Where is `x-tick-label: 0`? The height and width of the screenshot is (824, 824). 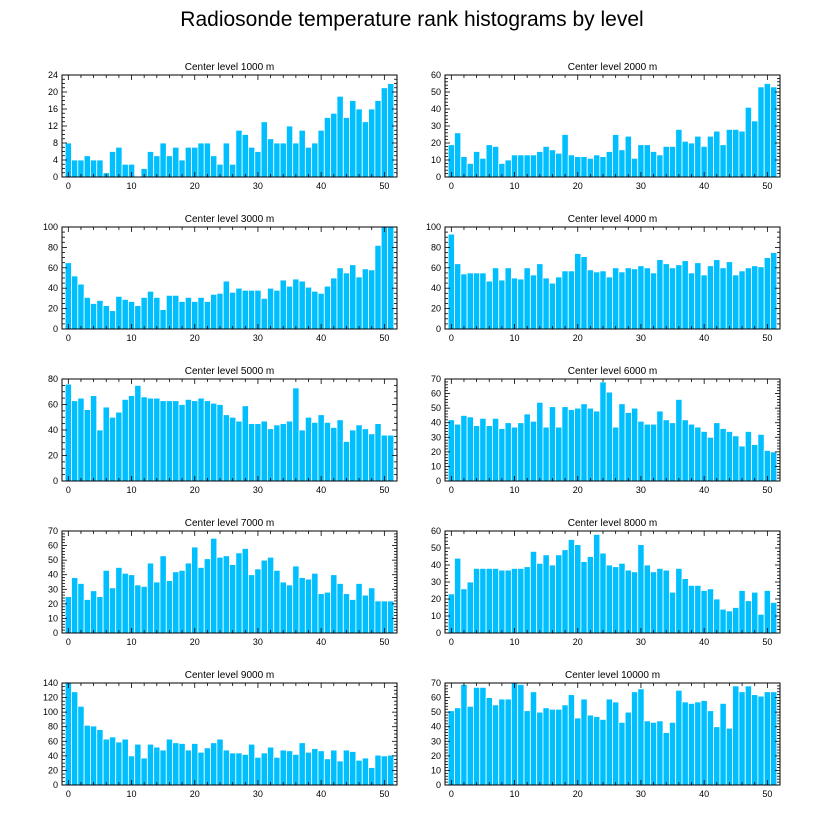 x-tick-label: 0 is located at coordinates (451, 338).